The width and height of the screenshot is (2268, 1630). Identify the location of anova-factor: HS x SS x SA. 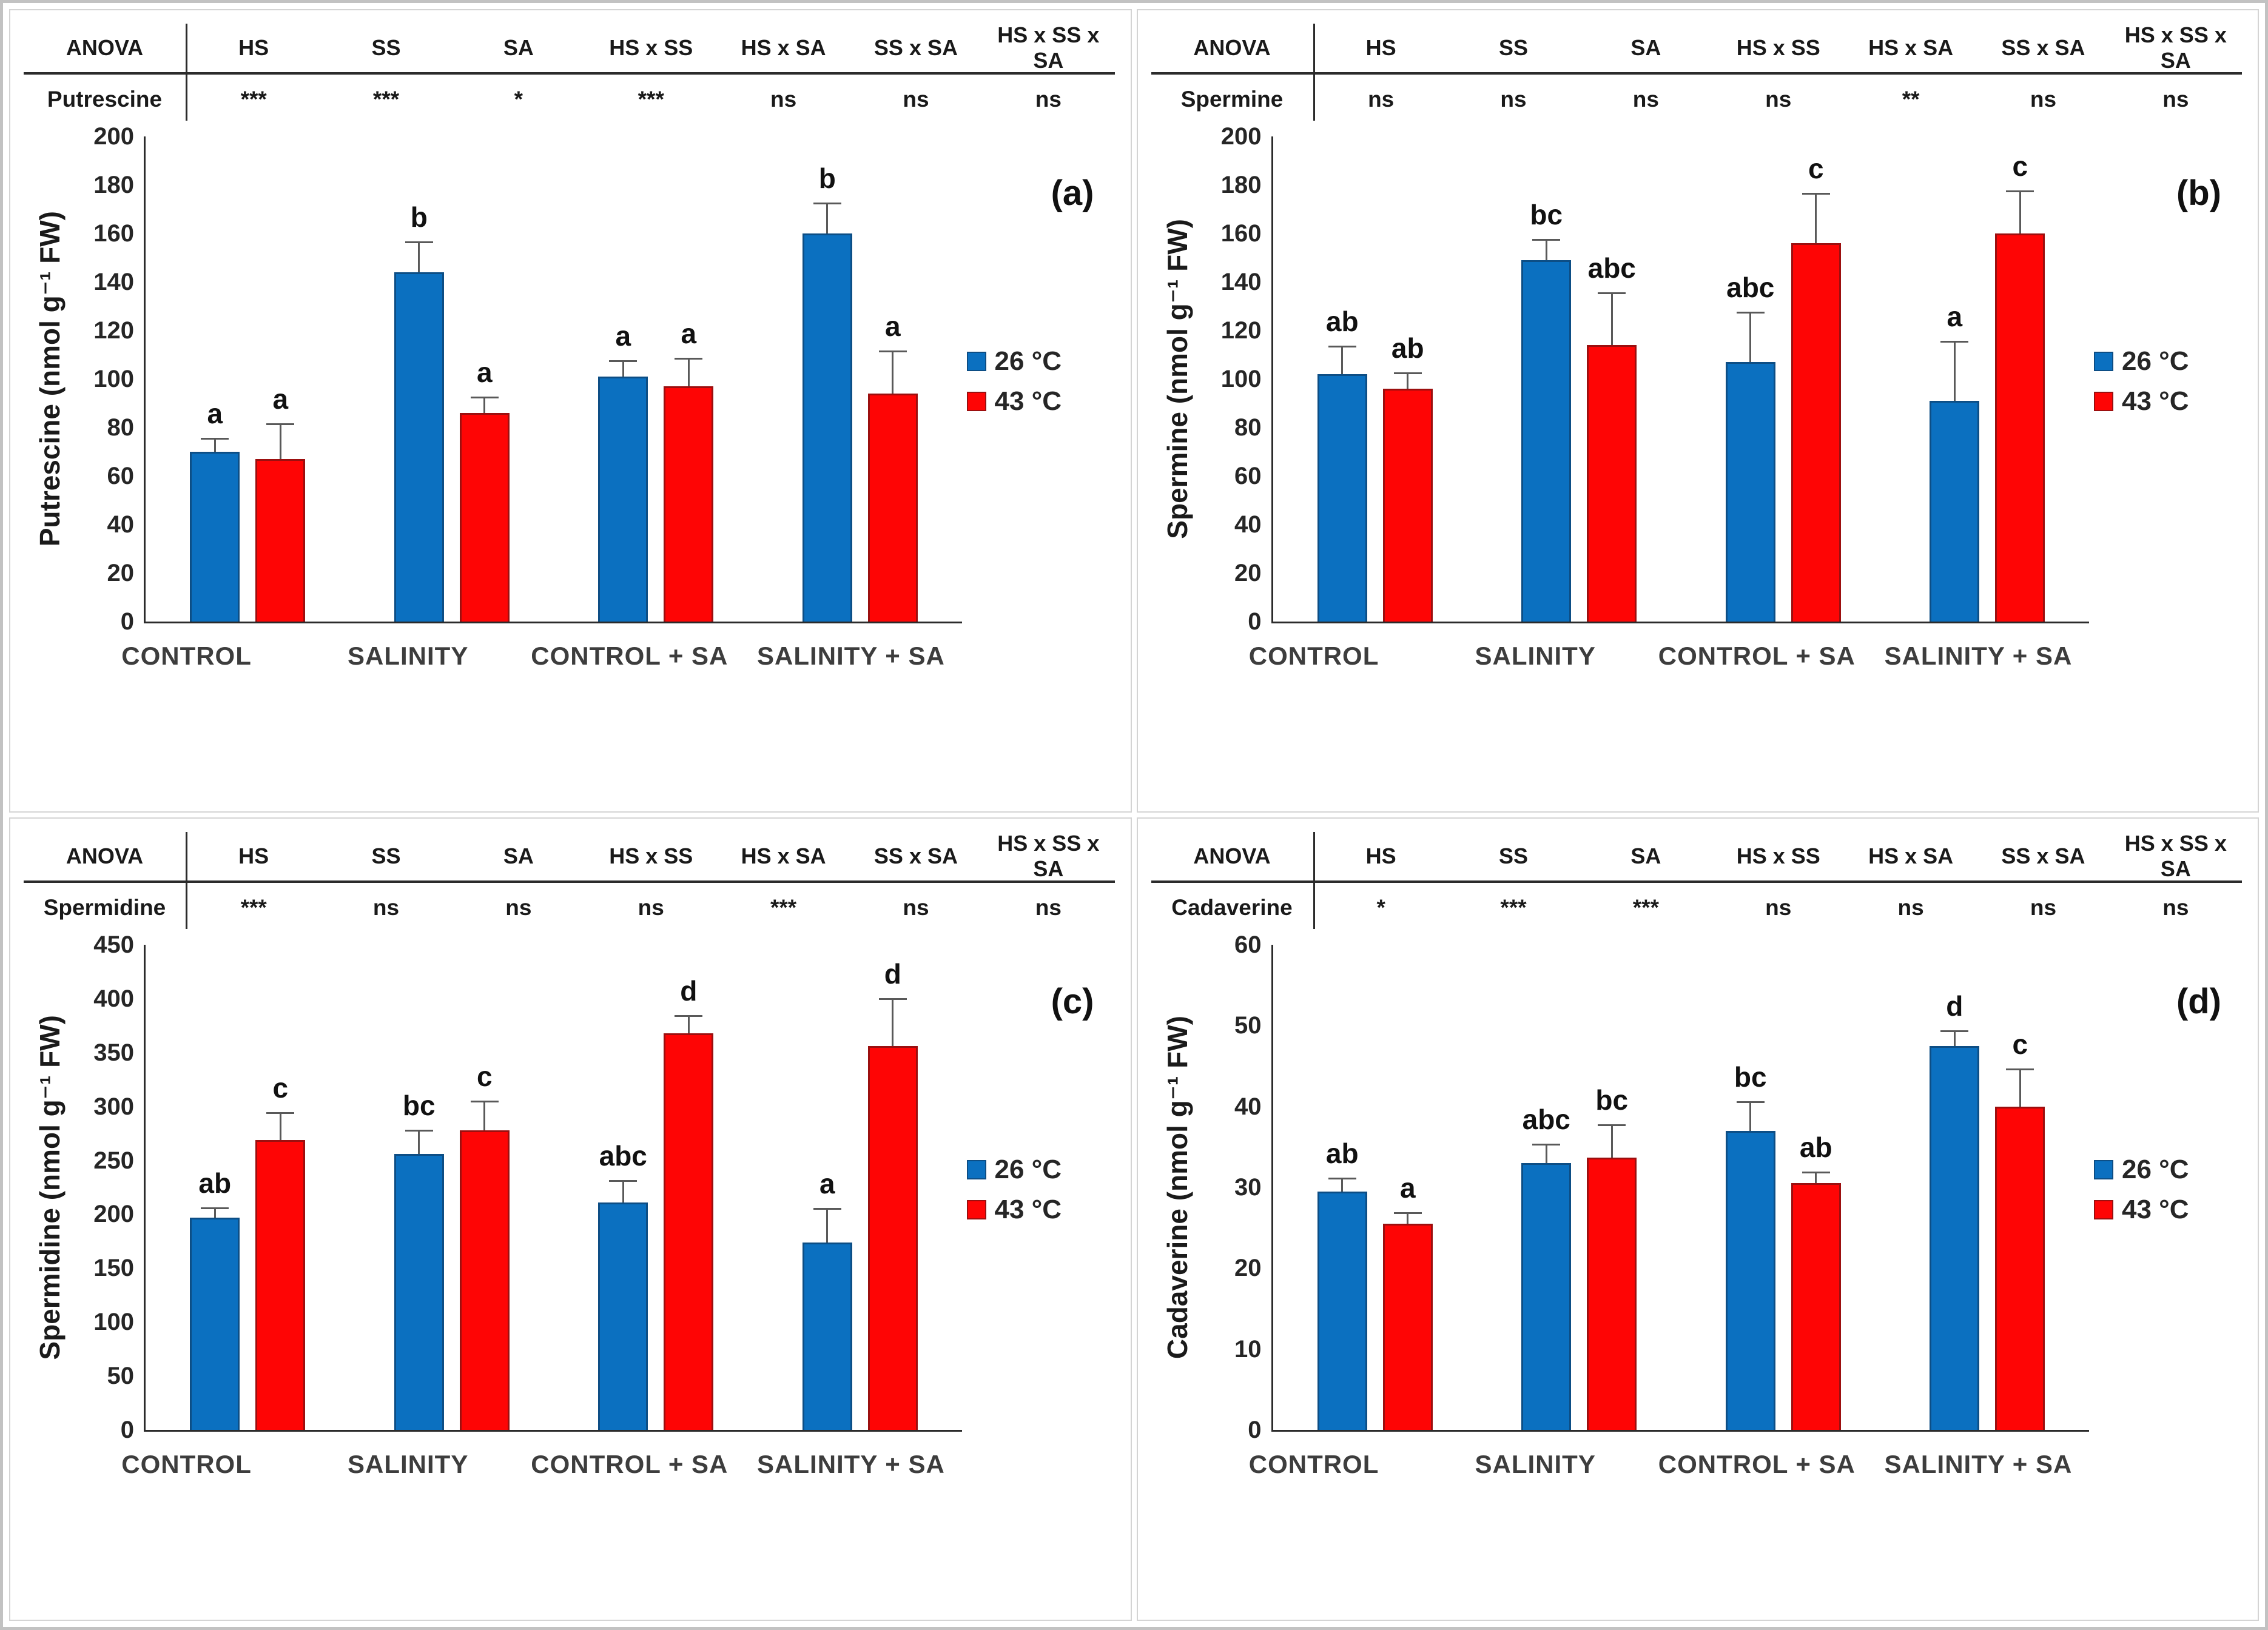
(1048, 857).